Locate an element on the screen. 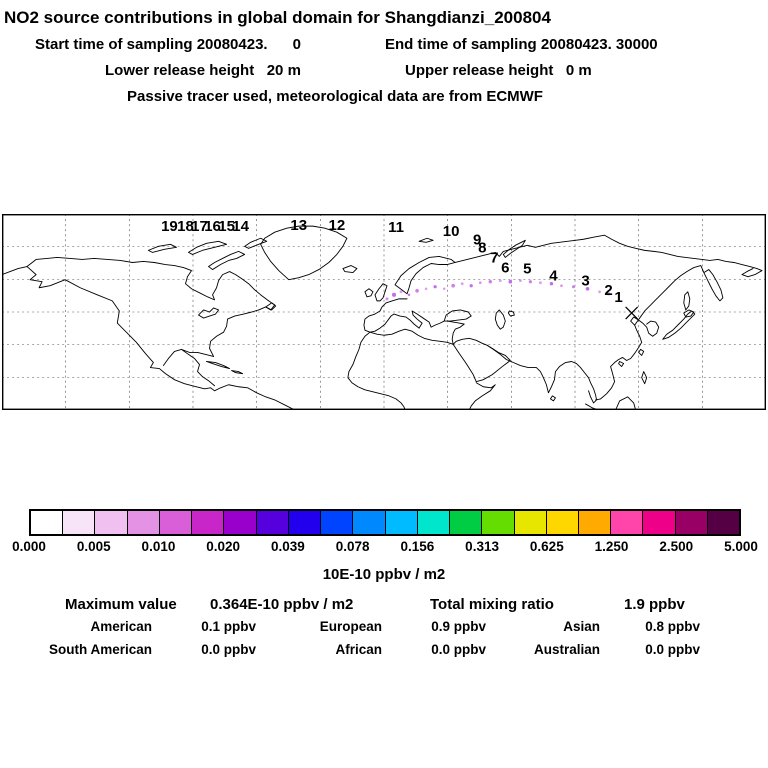  trajectory-hour-label: 10 is located at coordinates (451, 231).